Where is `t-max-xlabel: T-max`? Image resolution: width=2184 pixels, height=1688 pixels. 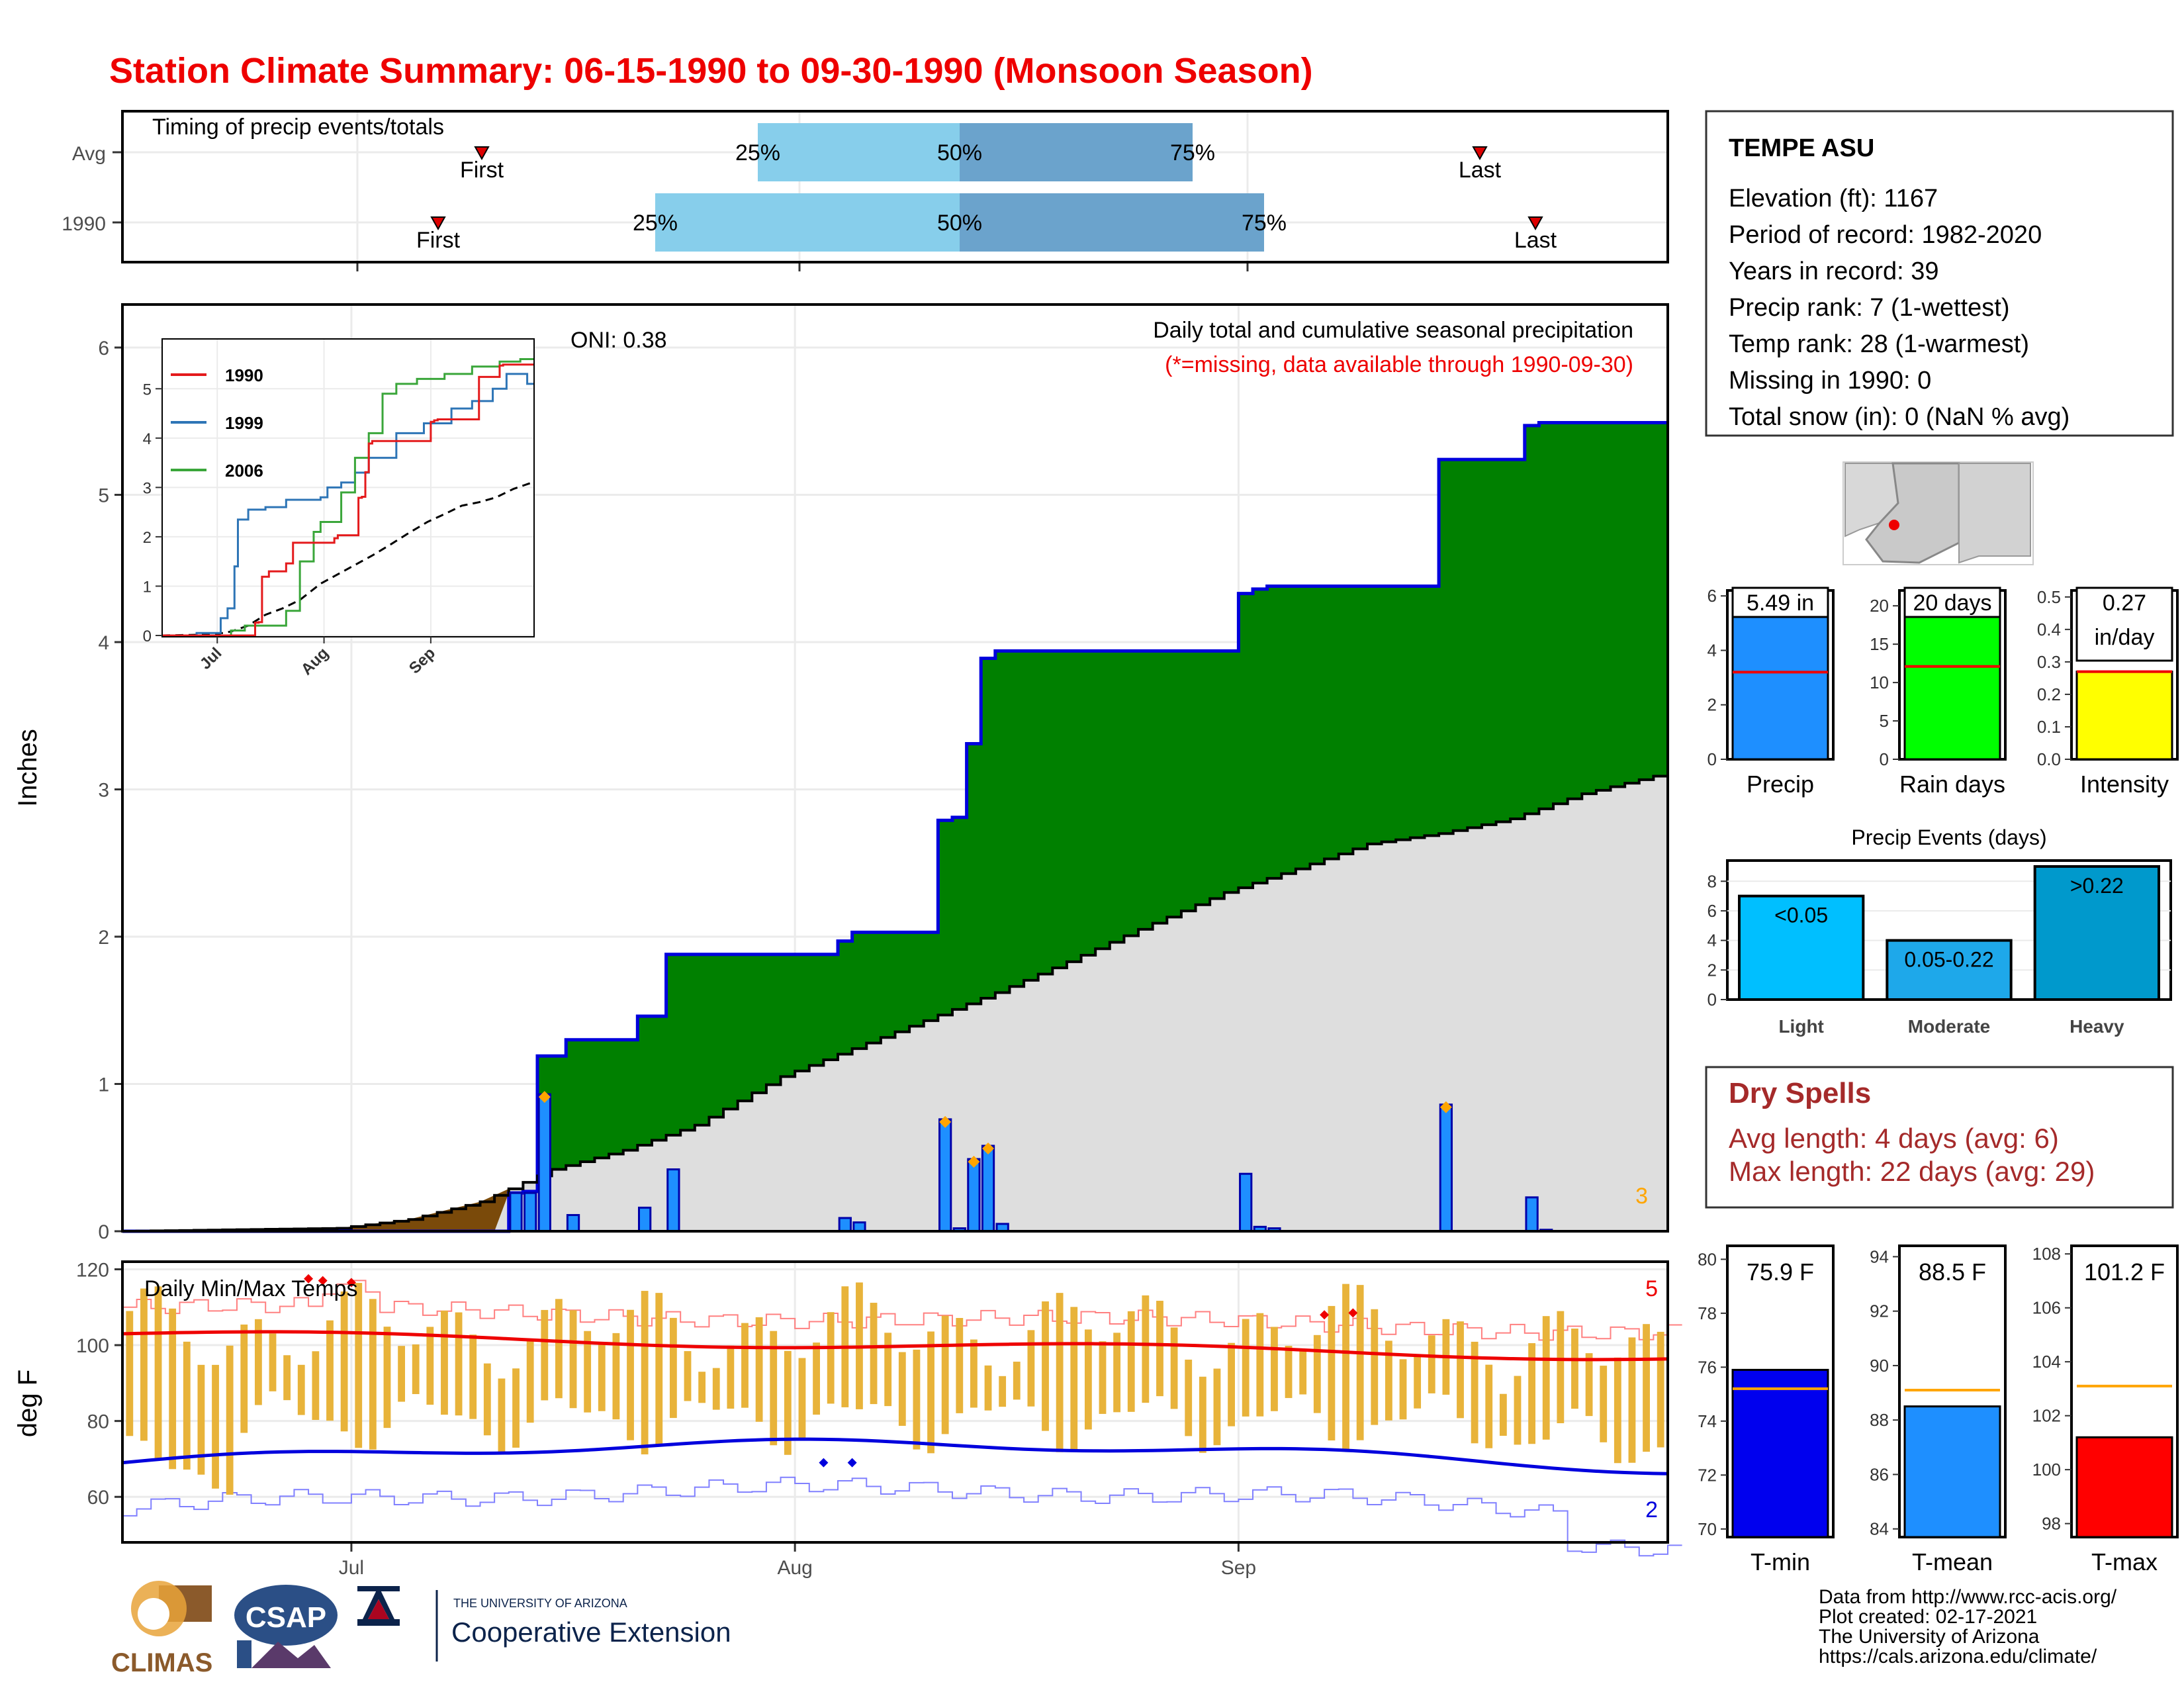
t-max-xlabel: T-max is located at coordinates (2124, 1561).